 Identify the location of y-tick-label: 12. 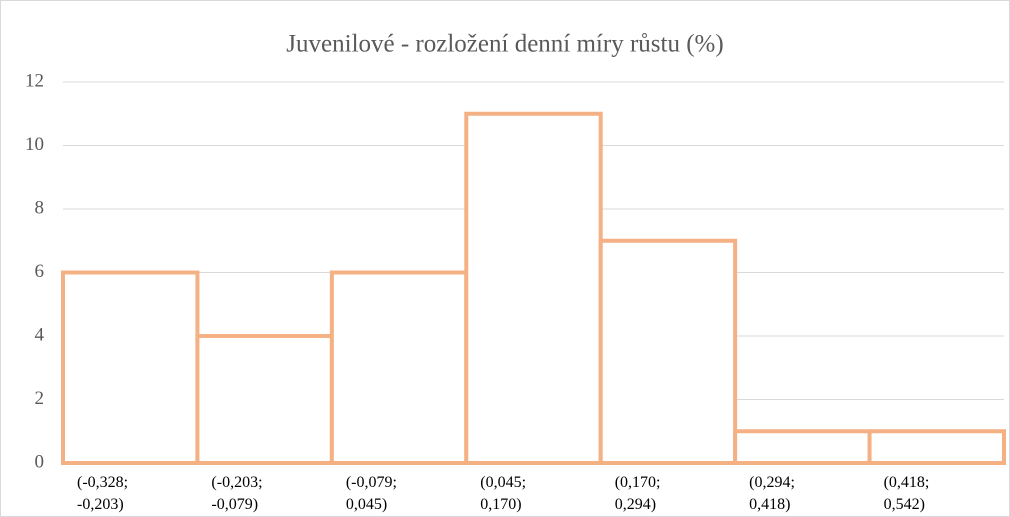
(34, 80).